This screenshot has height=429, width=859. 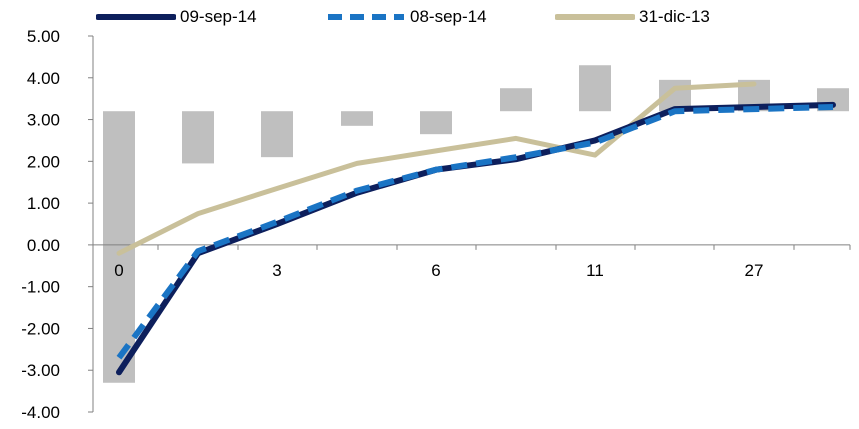 What do you see at coordinates (276, 270) in the screenshot?
I see `x-tick-label-1: 3` at bounding box center [276, 270].